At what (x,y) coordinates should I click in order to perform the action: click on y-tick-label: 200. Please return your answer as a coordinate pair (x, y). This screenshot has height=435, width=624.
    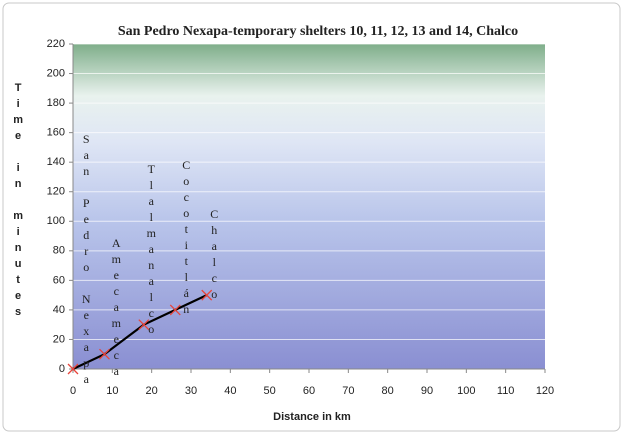
    Looking at the image, I should click on (56, 73).